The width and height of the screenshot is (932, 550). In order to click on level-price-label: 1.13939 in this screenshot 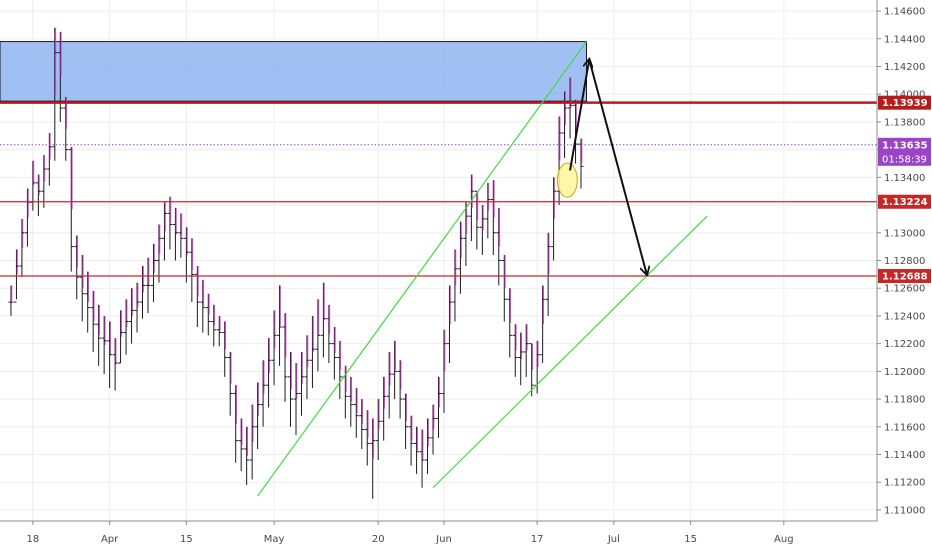, I will do `click(905, 103)`.